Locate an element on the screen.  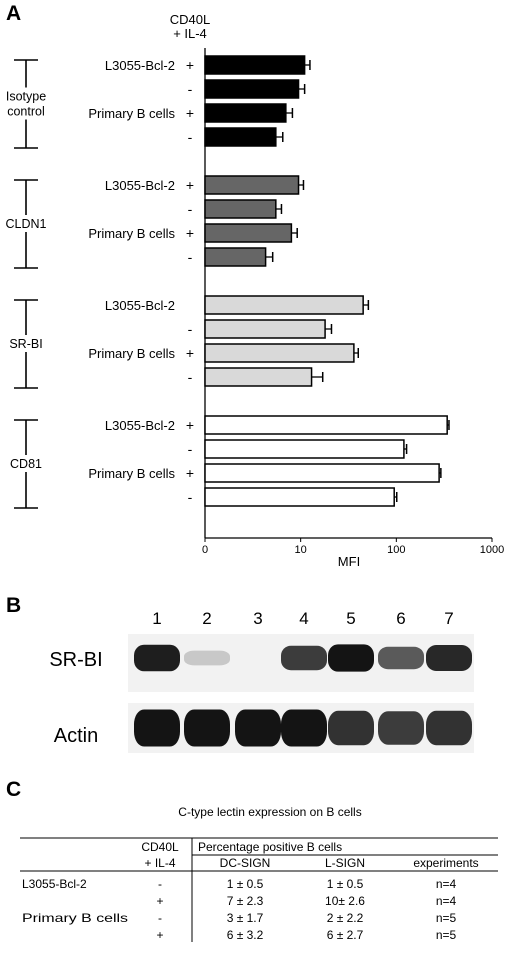
lane-number: 1 is located at coordinates (156, 618).